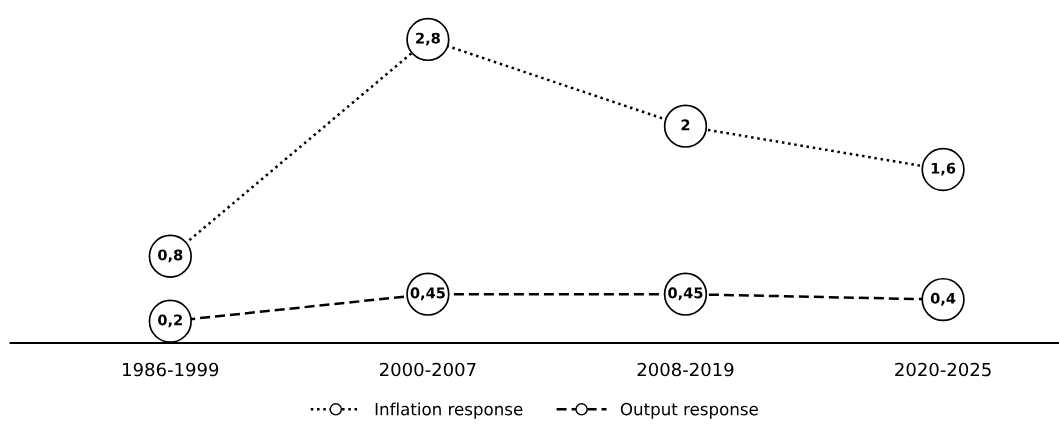  I want to click on legend-label: Inflation response, so click(449, 410).